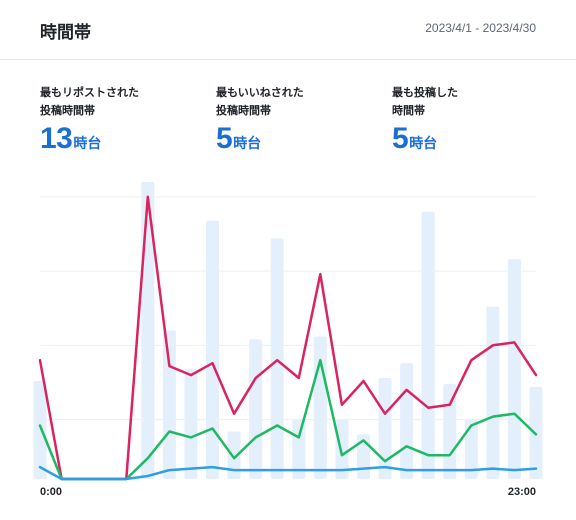 The height and width of the screenshot is (520, 576). What do you see at coordinates (296, 120) in the screenshot?
I see `stat-most-liked: 最もいいねされた 投稿時間帯 5時台` at bounding box center [296, 120].